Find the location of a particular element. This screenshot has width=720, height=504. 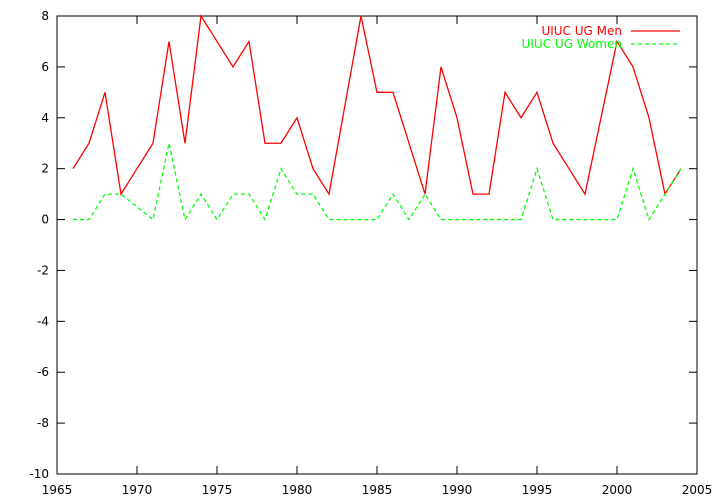

y-tick-label: 4 is located at coordinates (45, 118).